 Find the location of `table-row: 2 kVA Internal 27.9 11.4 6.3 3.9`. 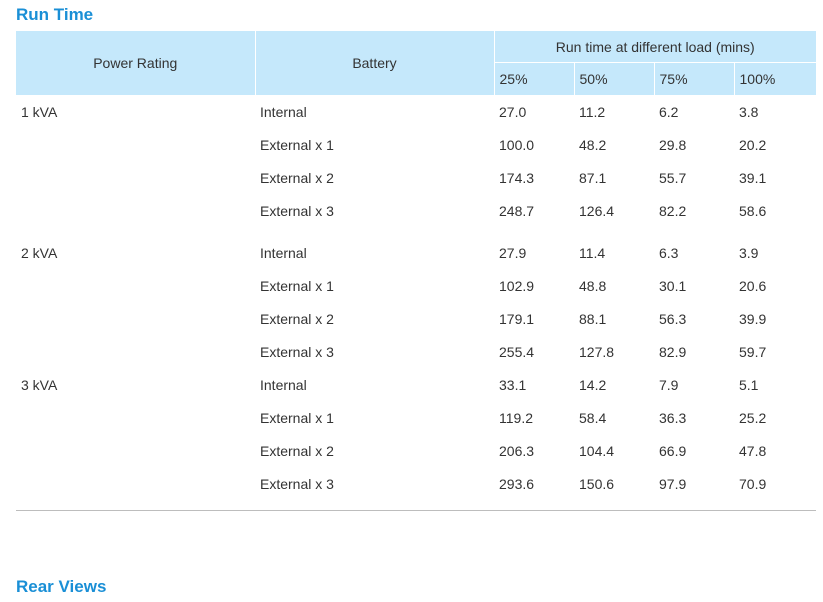

table-row: 2 kVA Internal 27.9 11.4 6.3 3.9 is located at coordinates (416, 252).